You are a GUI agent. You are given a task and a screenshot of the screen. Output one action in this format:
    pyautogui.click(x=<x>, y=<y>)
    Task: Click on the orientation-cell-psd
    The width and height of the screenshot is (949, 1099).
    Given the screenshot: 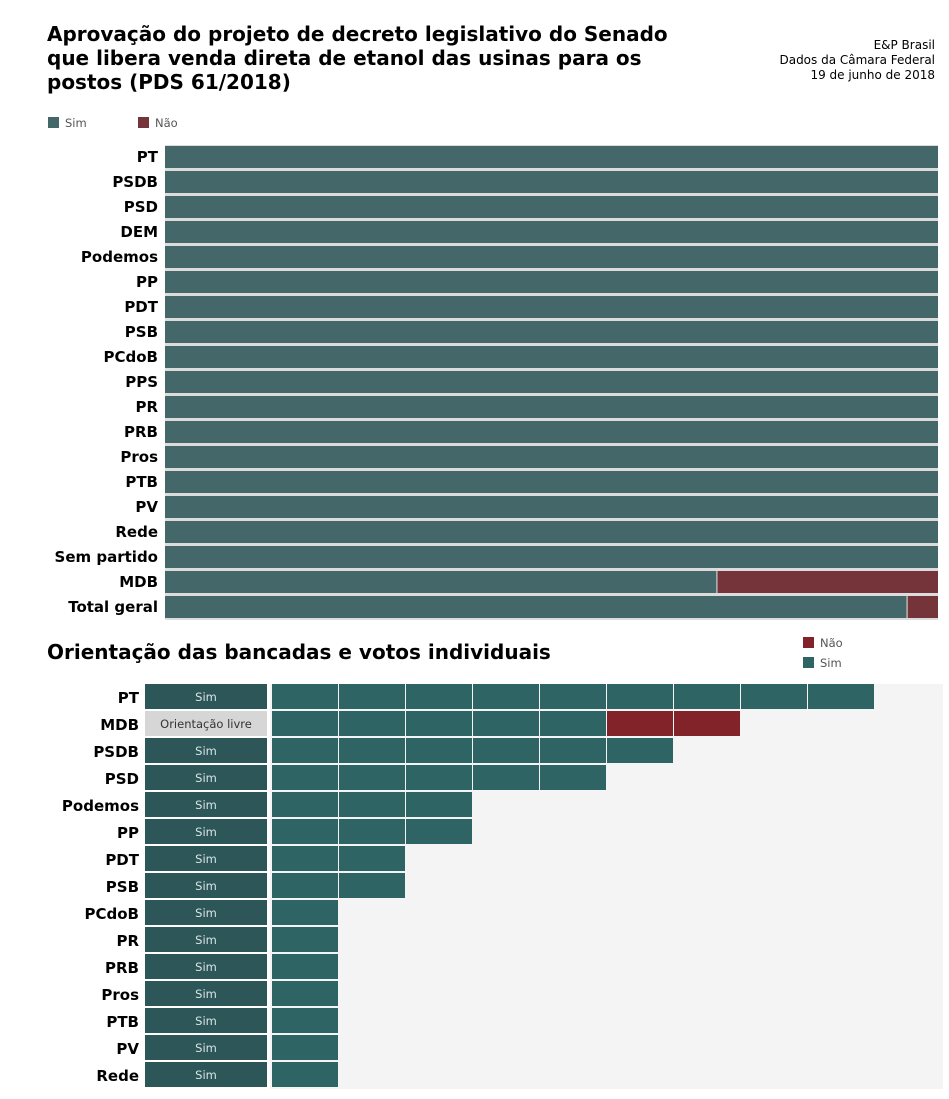 What is the action you would take?
    pyautogui.click(x=206, y=777)
    